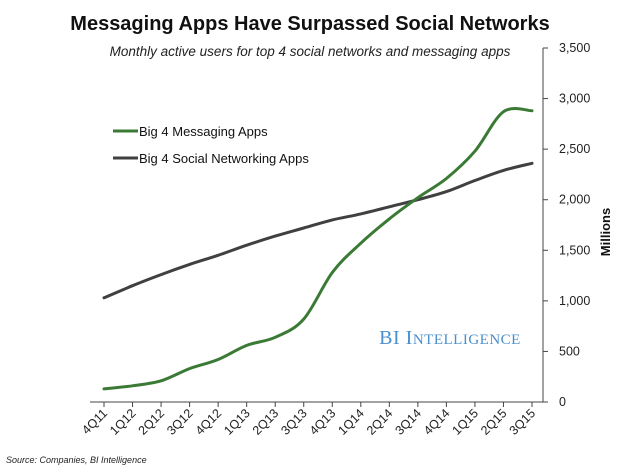 Image resolution: width=641 pixels, height=476 pixels. What do you see at coordinates (123, 422) in the screenshot?
I see `x-tick-label: 1Q12` at bounding box center [123, 422].